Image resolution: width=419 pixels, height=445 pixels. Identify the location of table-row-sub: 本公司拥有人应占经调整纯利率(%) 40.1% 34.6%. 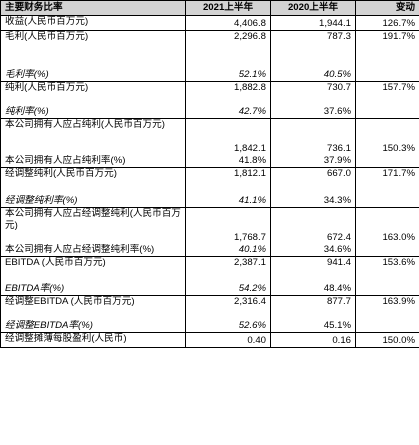
(209, 250).